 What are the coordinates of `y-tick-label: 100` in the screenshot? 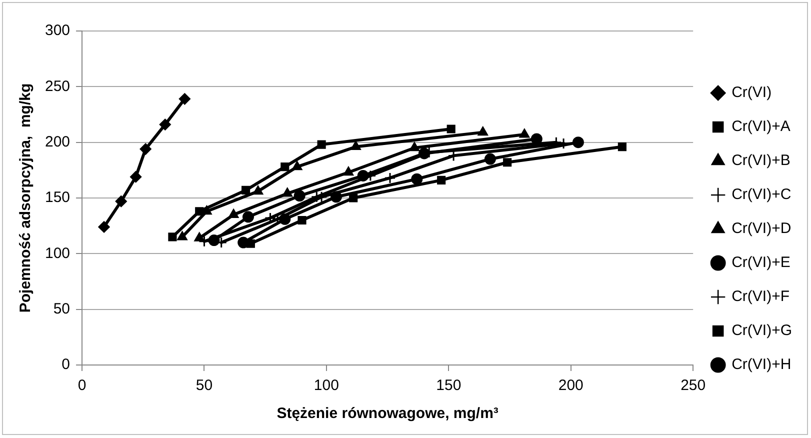 It's located at (57, 253).